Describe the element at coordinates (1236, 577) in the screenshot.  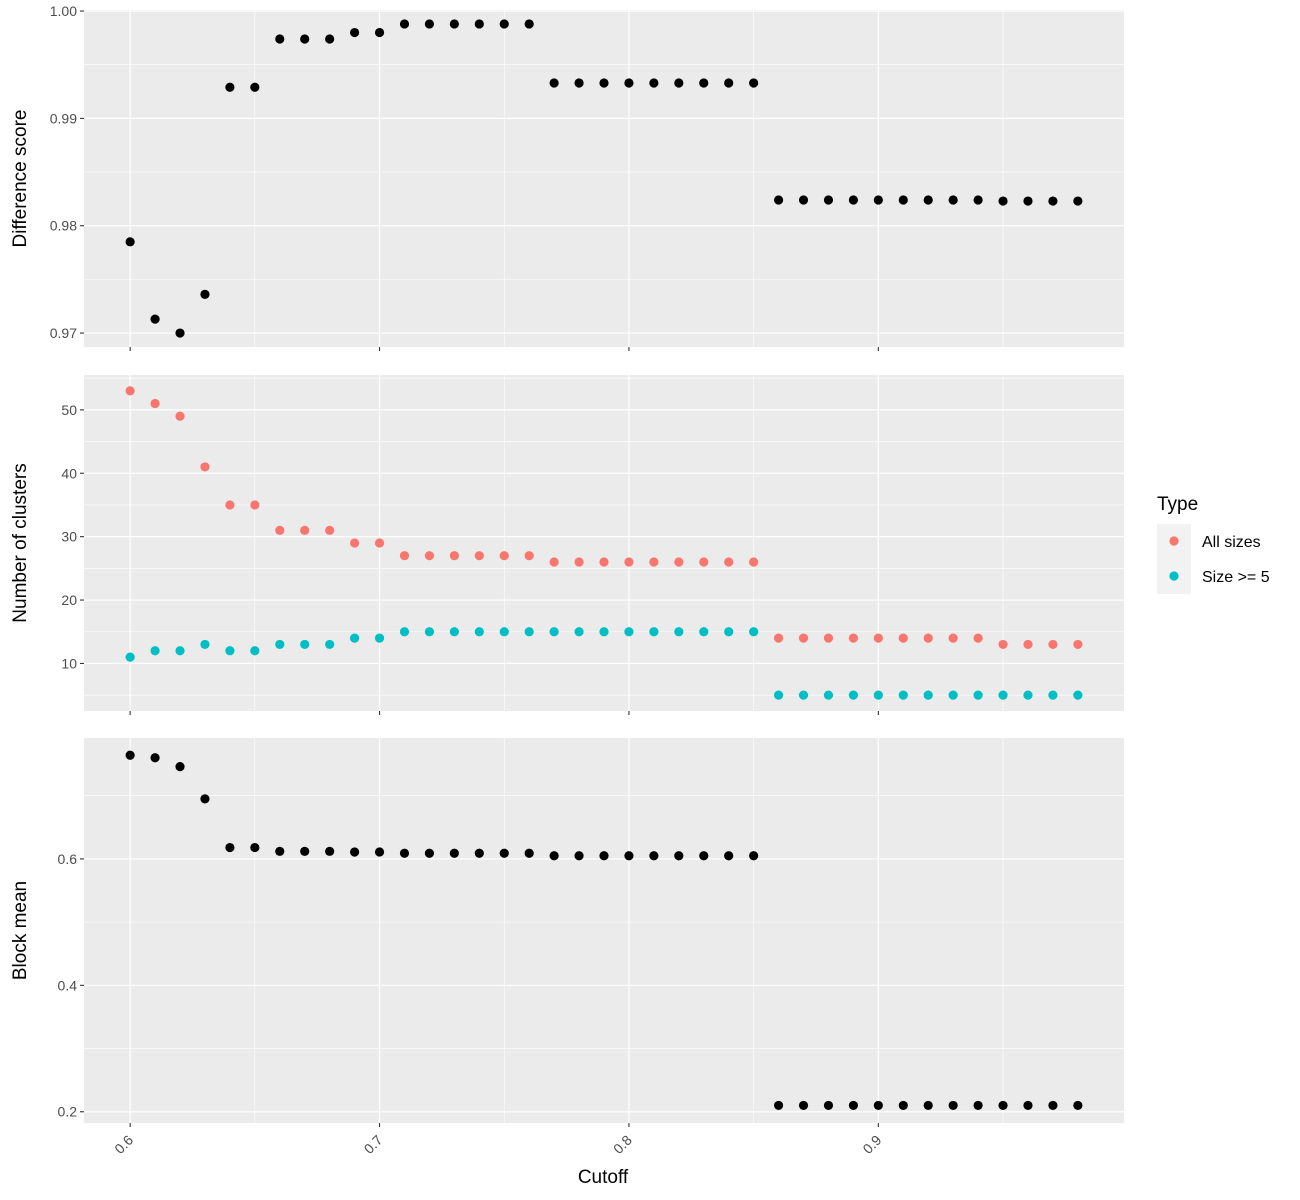
I see `legend-label: Size >= 5` at that location.